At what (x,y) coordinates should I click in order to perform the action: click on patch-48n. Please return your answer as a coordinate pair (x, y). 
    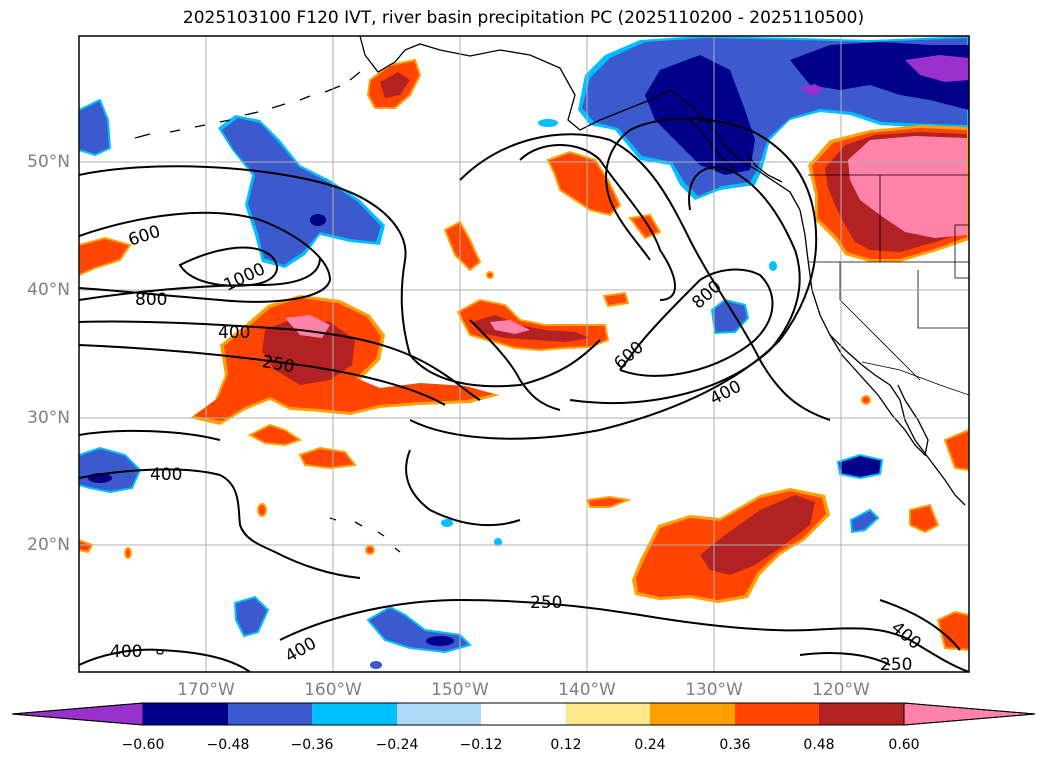
    Looking at the image, I should click on (584, 183).